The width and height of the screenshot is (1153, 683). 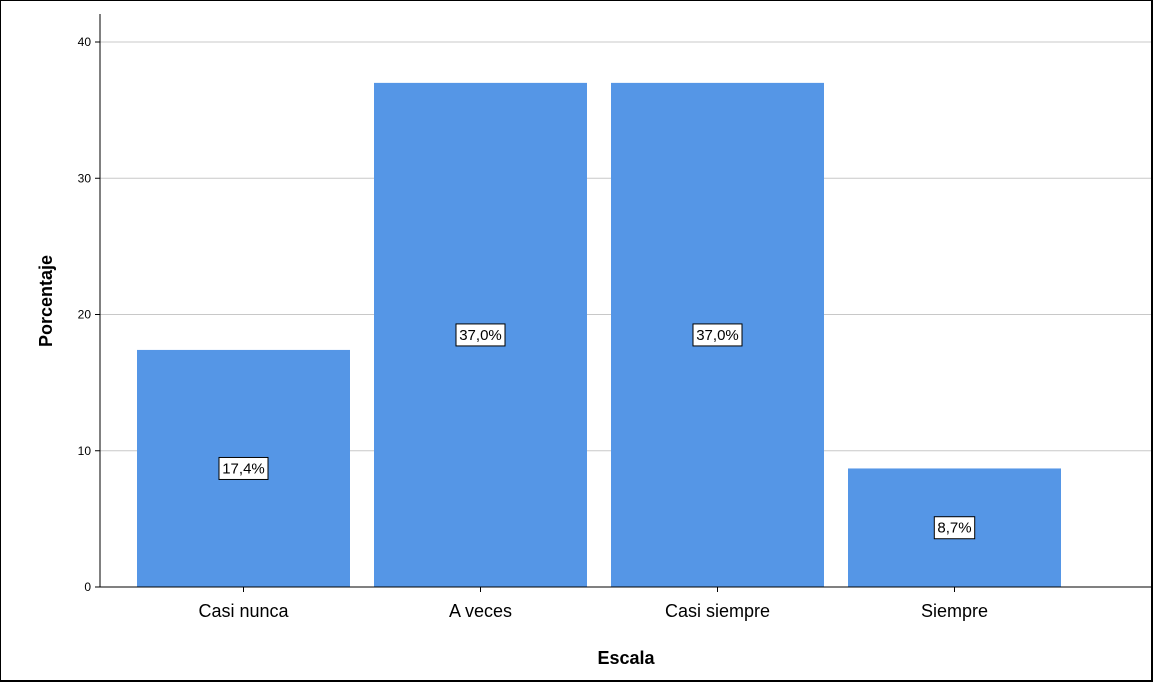 I want to click on x-tick-label: Siempre, so click(x=954, y=611).